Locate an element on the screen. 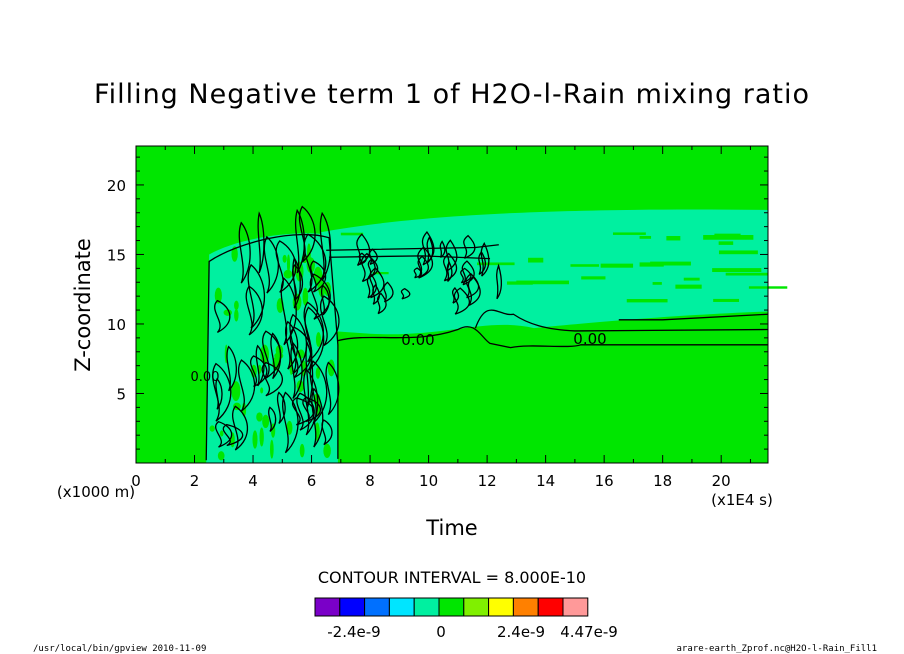 This screenshot has height=654, width=904. colorbar-label-1: -2.4e-9 is located at coordinates (353, 632).